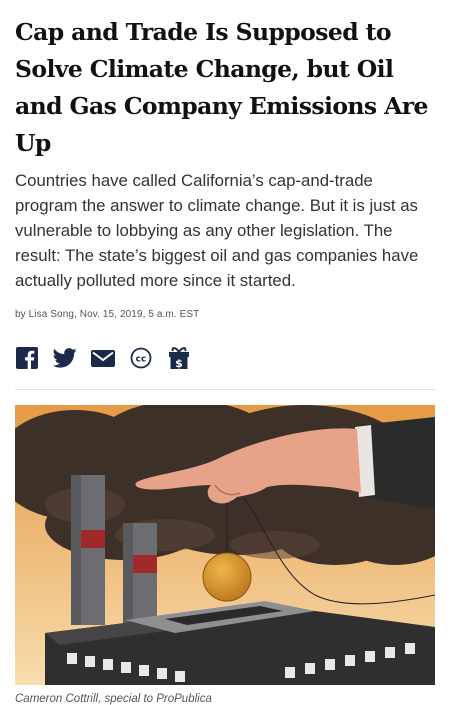 Image resolution: width=450 pixels, height=705 pixels. Describe the element at coordinates (225, 358) in the screenshot. I see `share-bar: cc $` at that location.